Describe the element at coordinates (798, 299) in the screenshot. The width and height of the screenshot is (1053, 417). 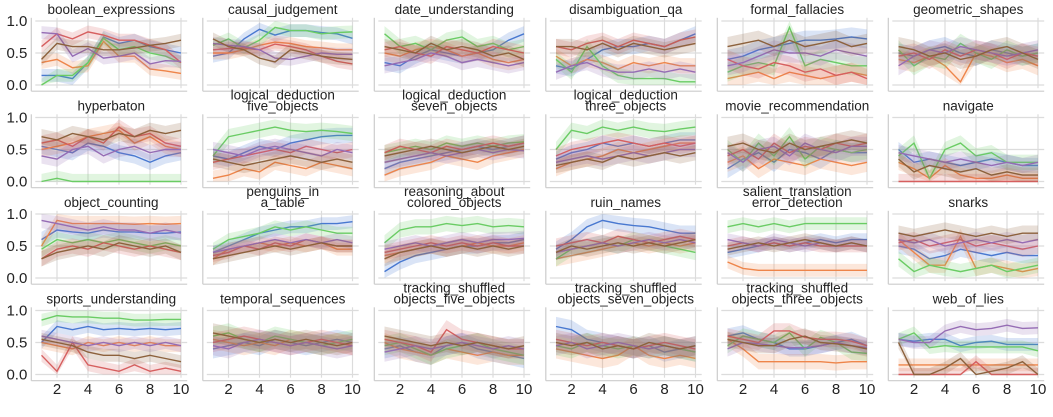
I see `panel-title-line2: objects_three_objects` at that location.